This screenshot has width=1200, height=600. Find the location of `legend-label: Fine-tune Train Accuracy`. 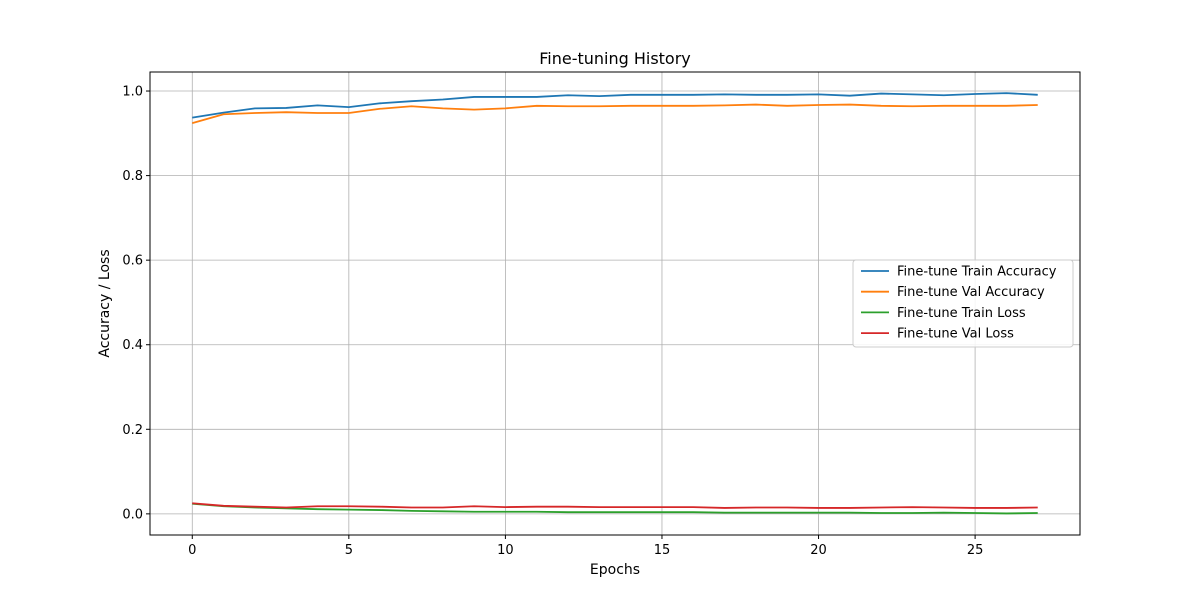

legend-label: Fine-tune Train Accuracy is located at coordinates (977, 272).